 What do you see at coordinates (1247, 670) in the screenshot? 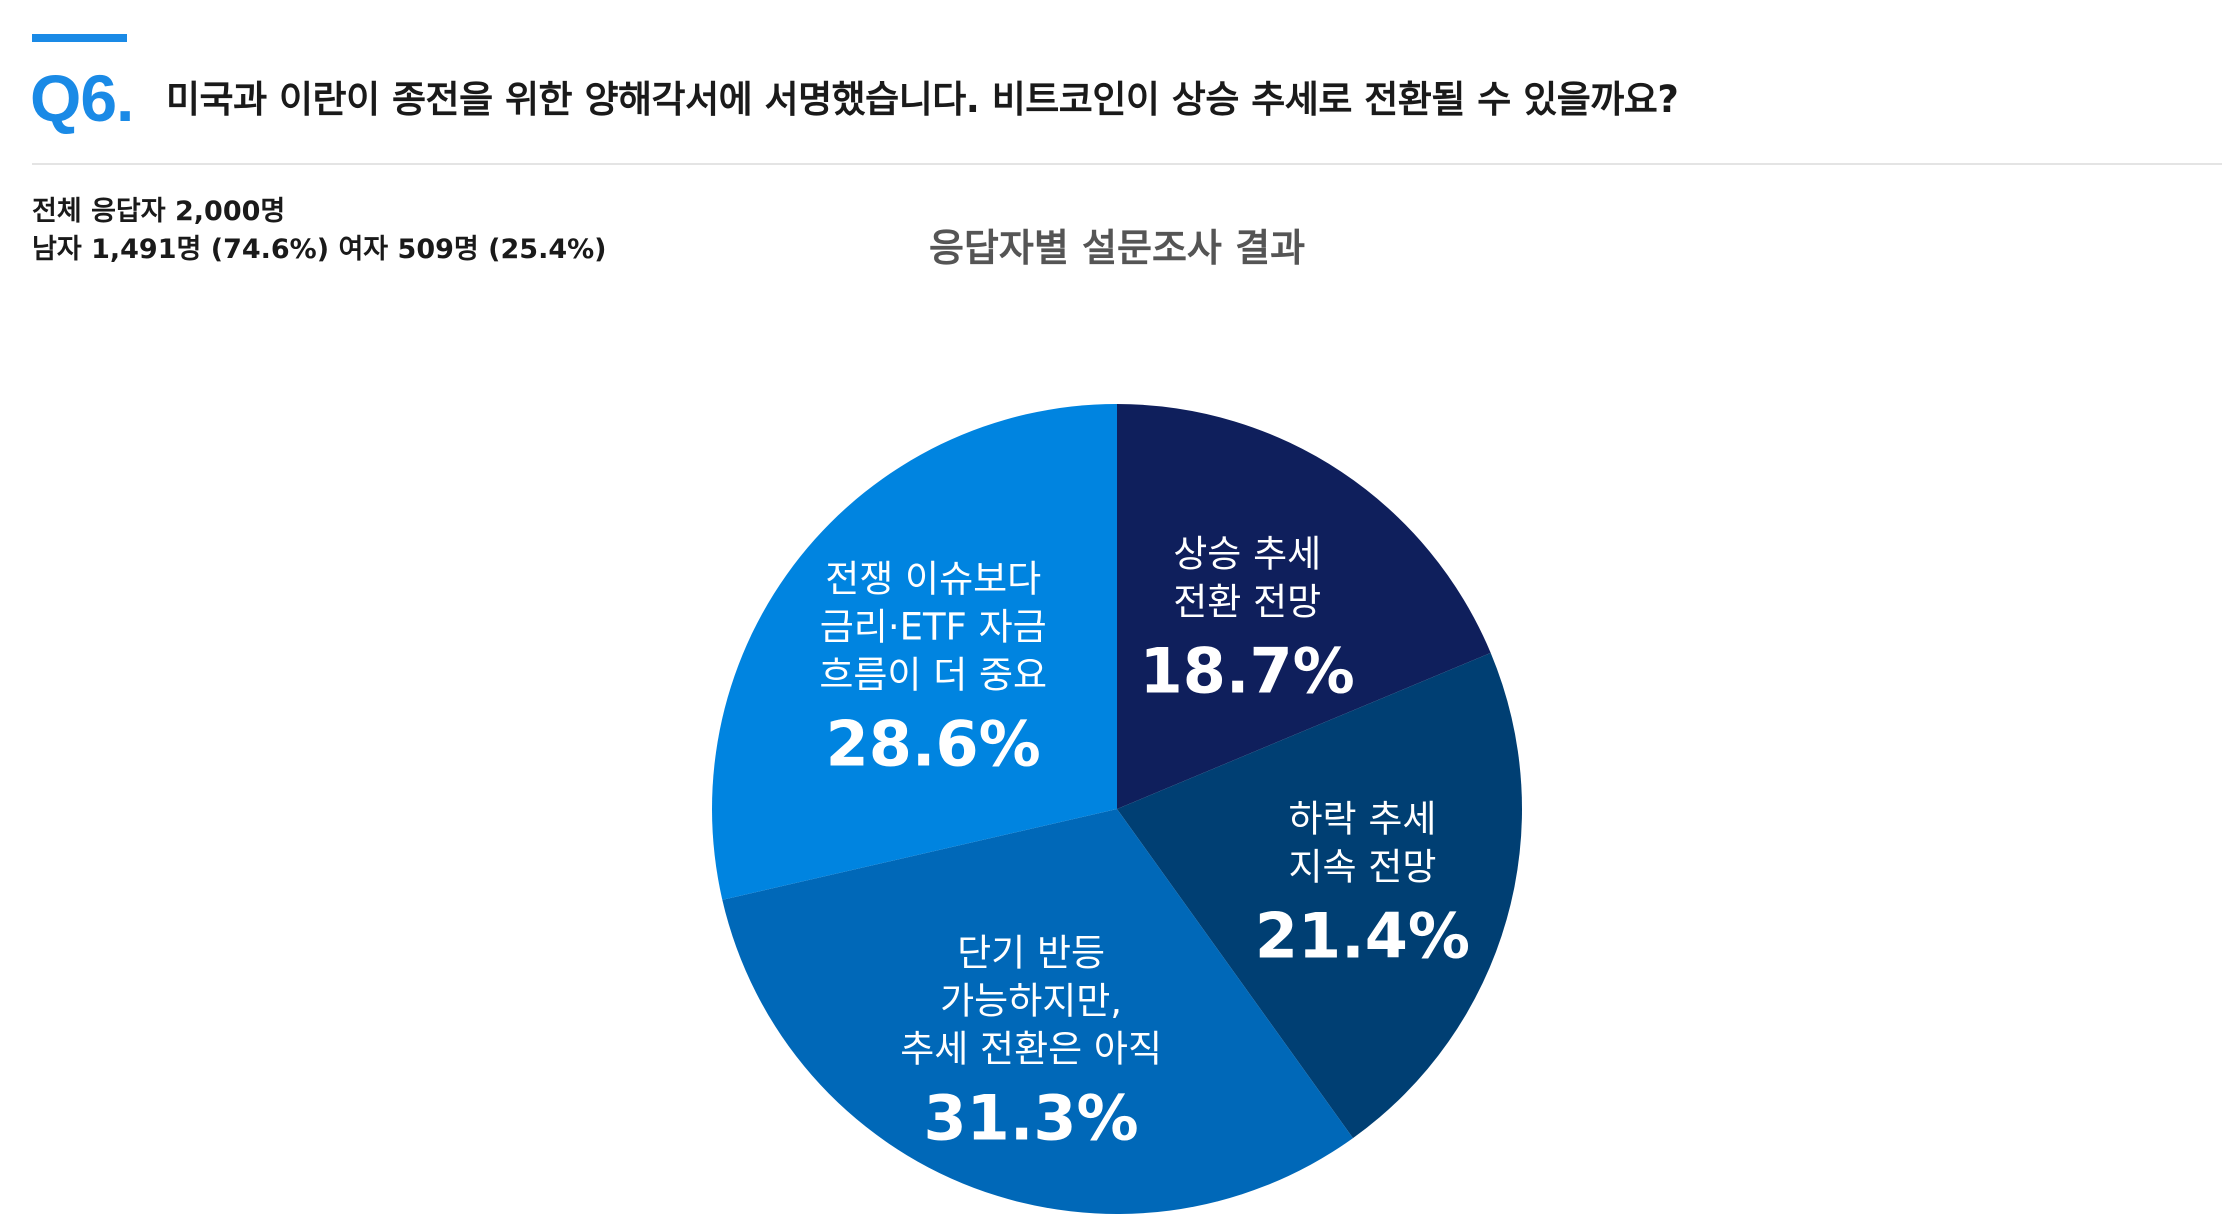
I see `slice-value-label: 18.7%` at bounding box center [1247, 670].